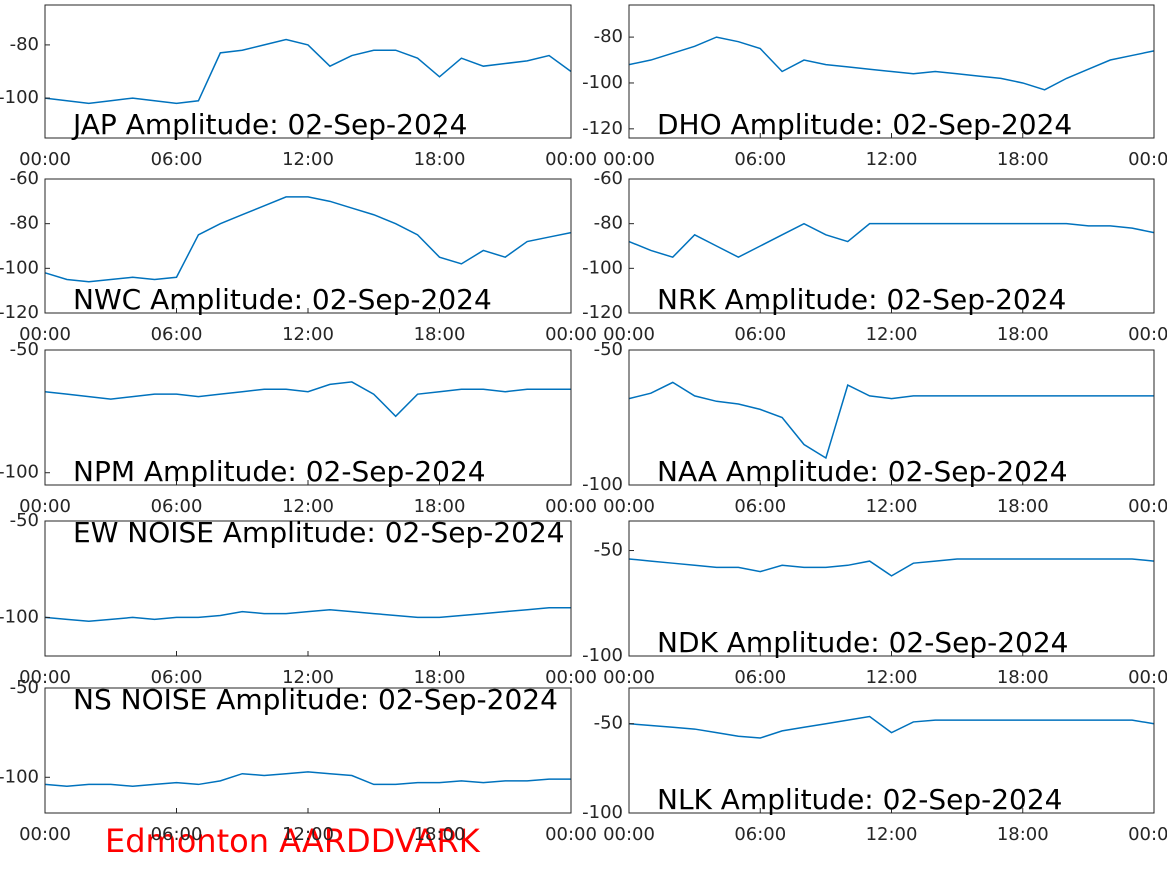  Describe the element at coordinates (862, 471) in the screenshot. I see `panel-title: NAA Amplitude: 02-Sep-2024` at that location.